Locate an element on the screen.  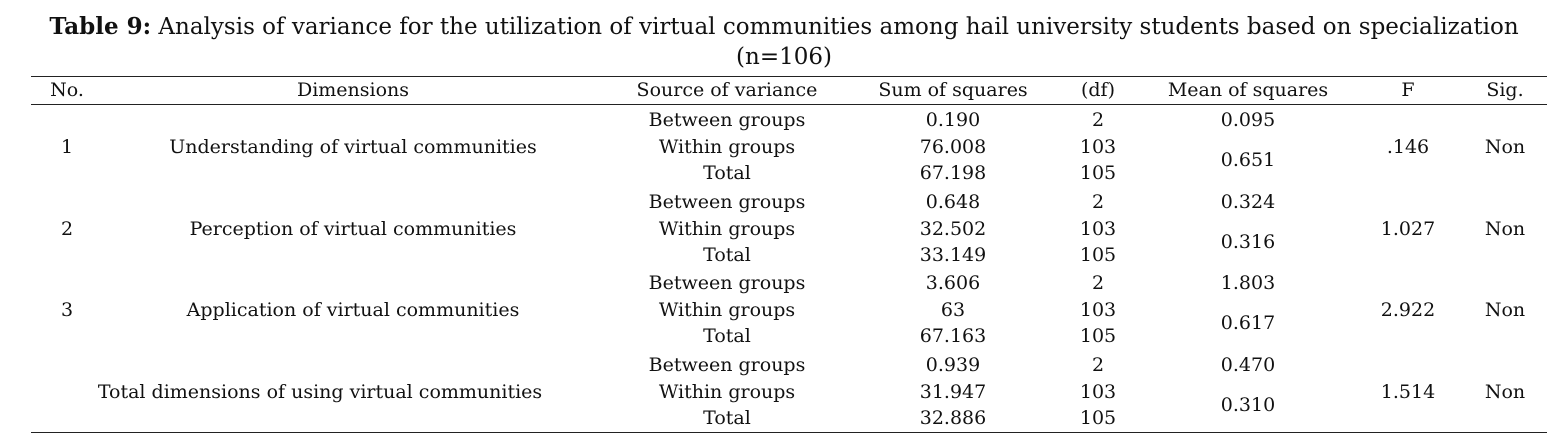
row-mean-of-squares: 0.316 is located at coordinates (1248, 242).